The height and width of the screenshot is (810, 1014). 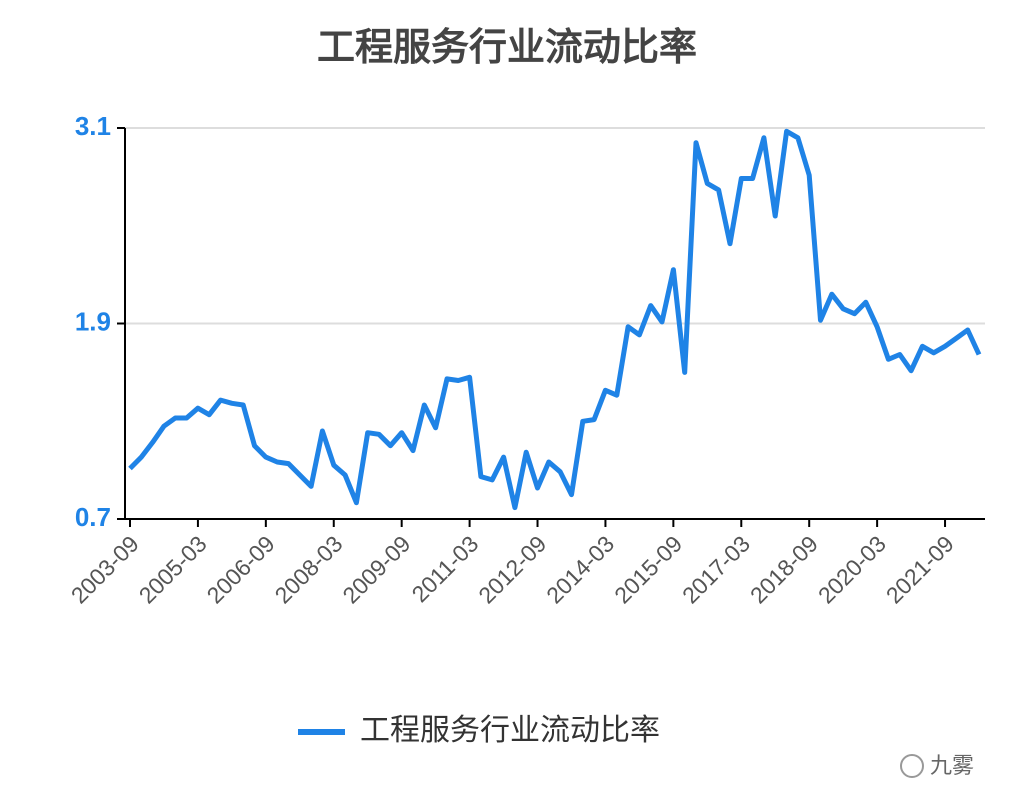 I want to click on x-tick-label: 2014-03, so click(x=580, y=569).